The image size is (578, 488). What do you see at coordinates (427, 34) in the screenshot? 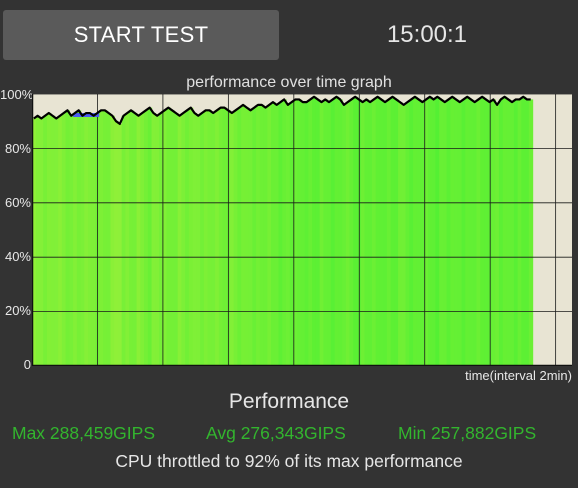
I see `test-timer: 15:00:1` at bounding box center [427, 34].